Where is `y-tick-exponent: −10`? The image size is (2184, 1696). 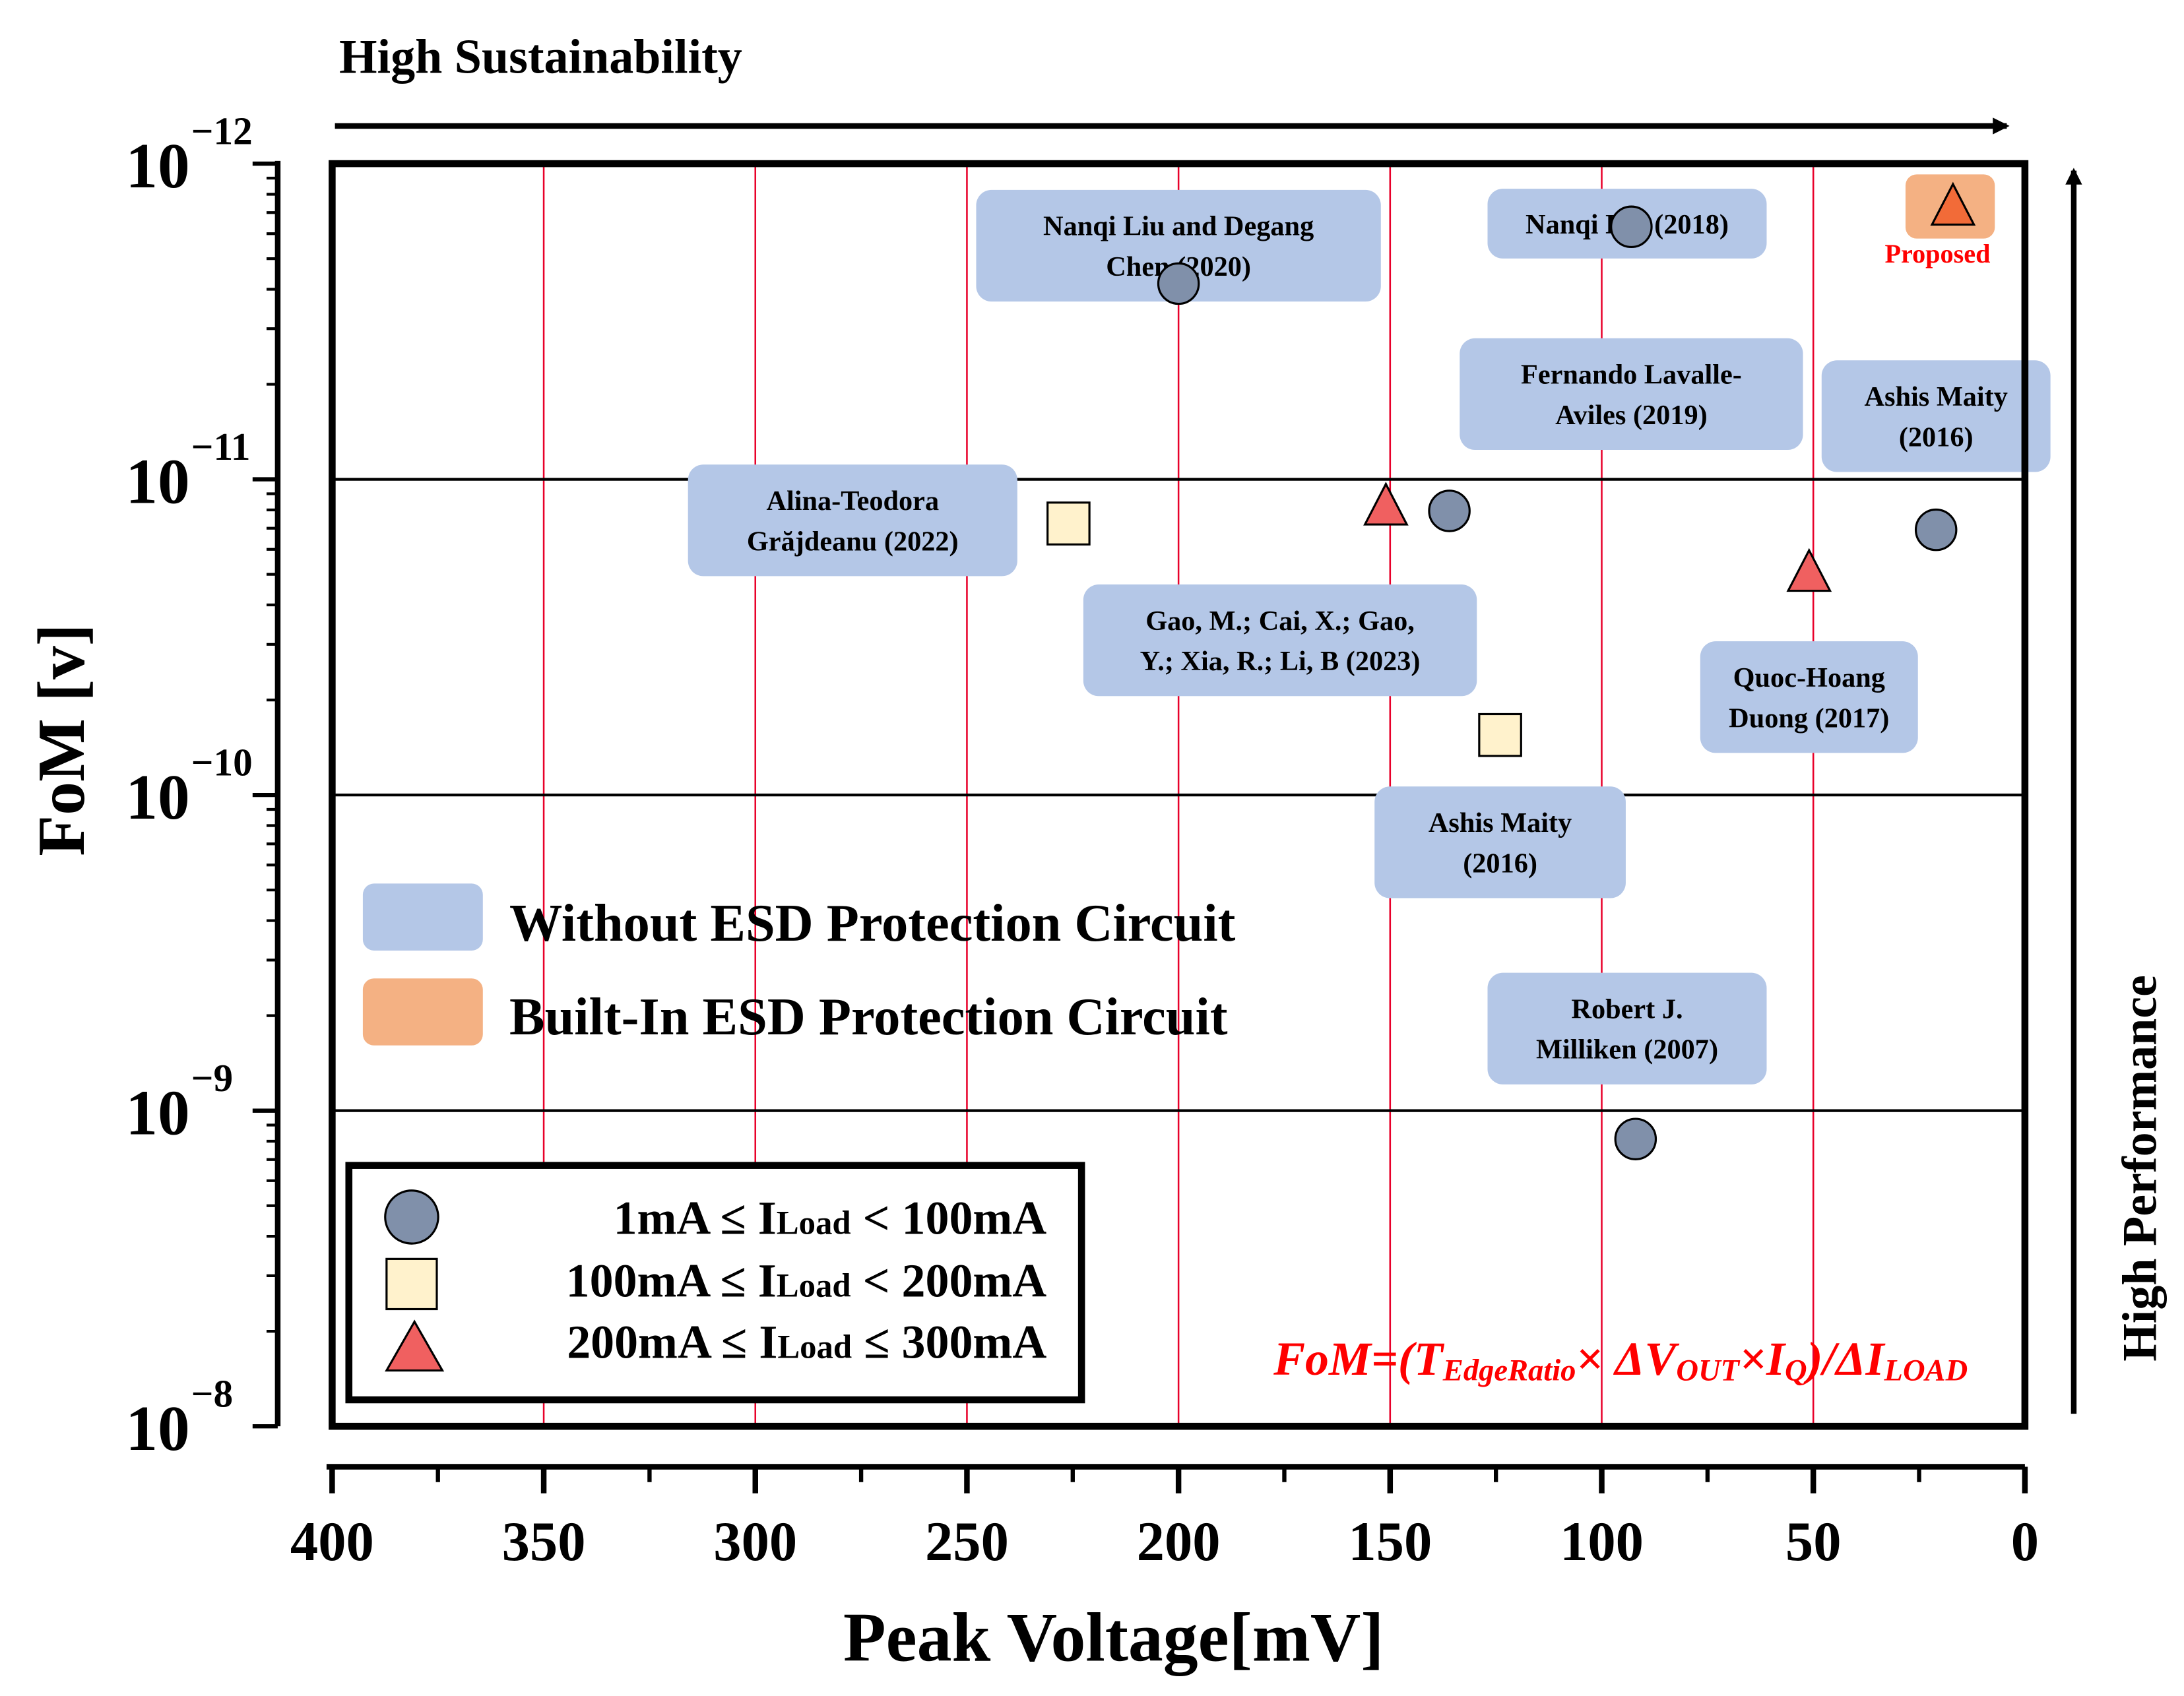 y-tick-exponent: −10 is located at coordinates (222, 762).